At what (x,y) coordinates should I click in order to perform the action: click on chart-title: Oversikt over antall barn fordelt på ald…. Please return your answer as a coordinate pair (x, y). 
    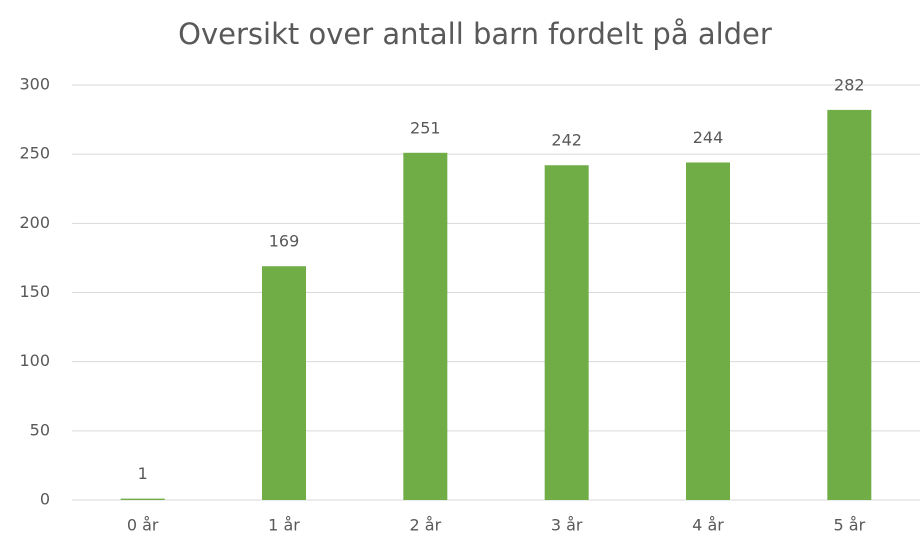
    Looking at the image, I should click on (475, 34).